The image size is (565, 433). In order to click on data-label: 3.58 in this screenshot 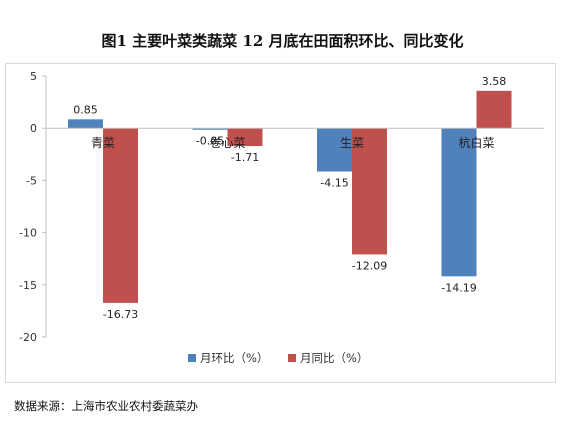, I will do `click(494, 81)`.